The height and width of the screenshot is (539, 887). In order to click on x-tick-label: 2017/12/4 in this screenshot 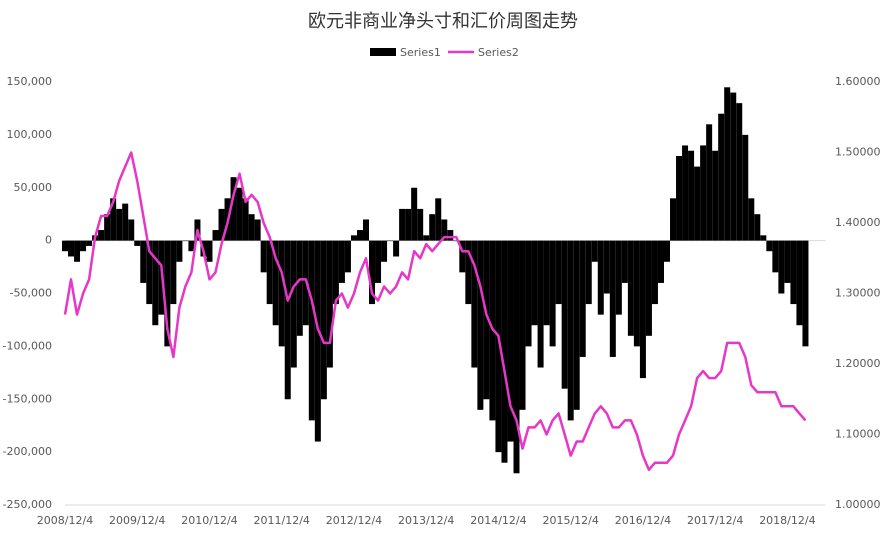, I will do `click(715, 520)`.